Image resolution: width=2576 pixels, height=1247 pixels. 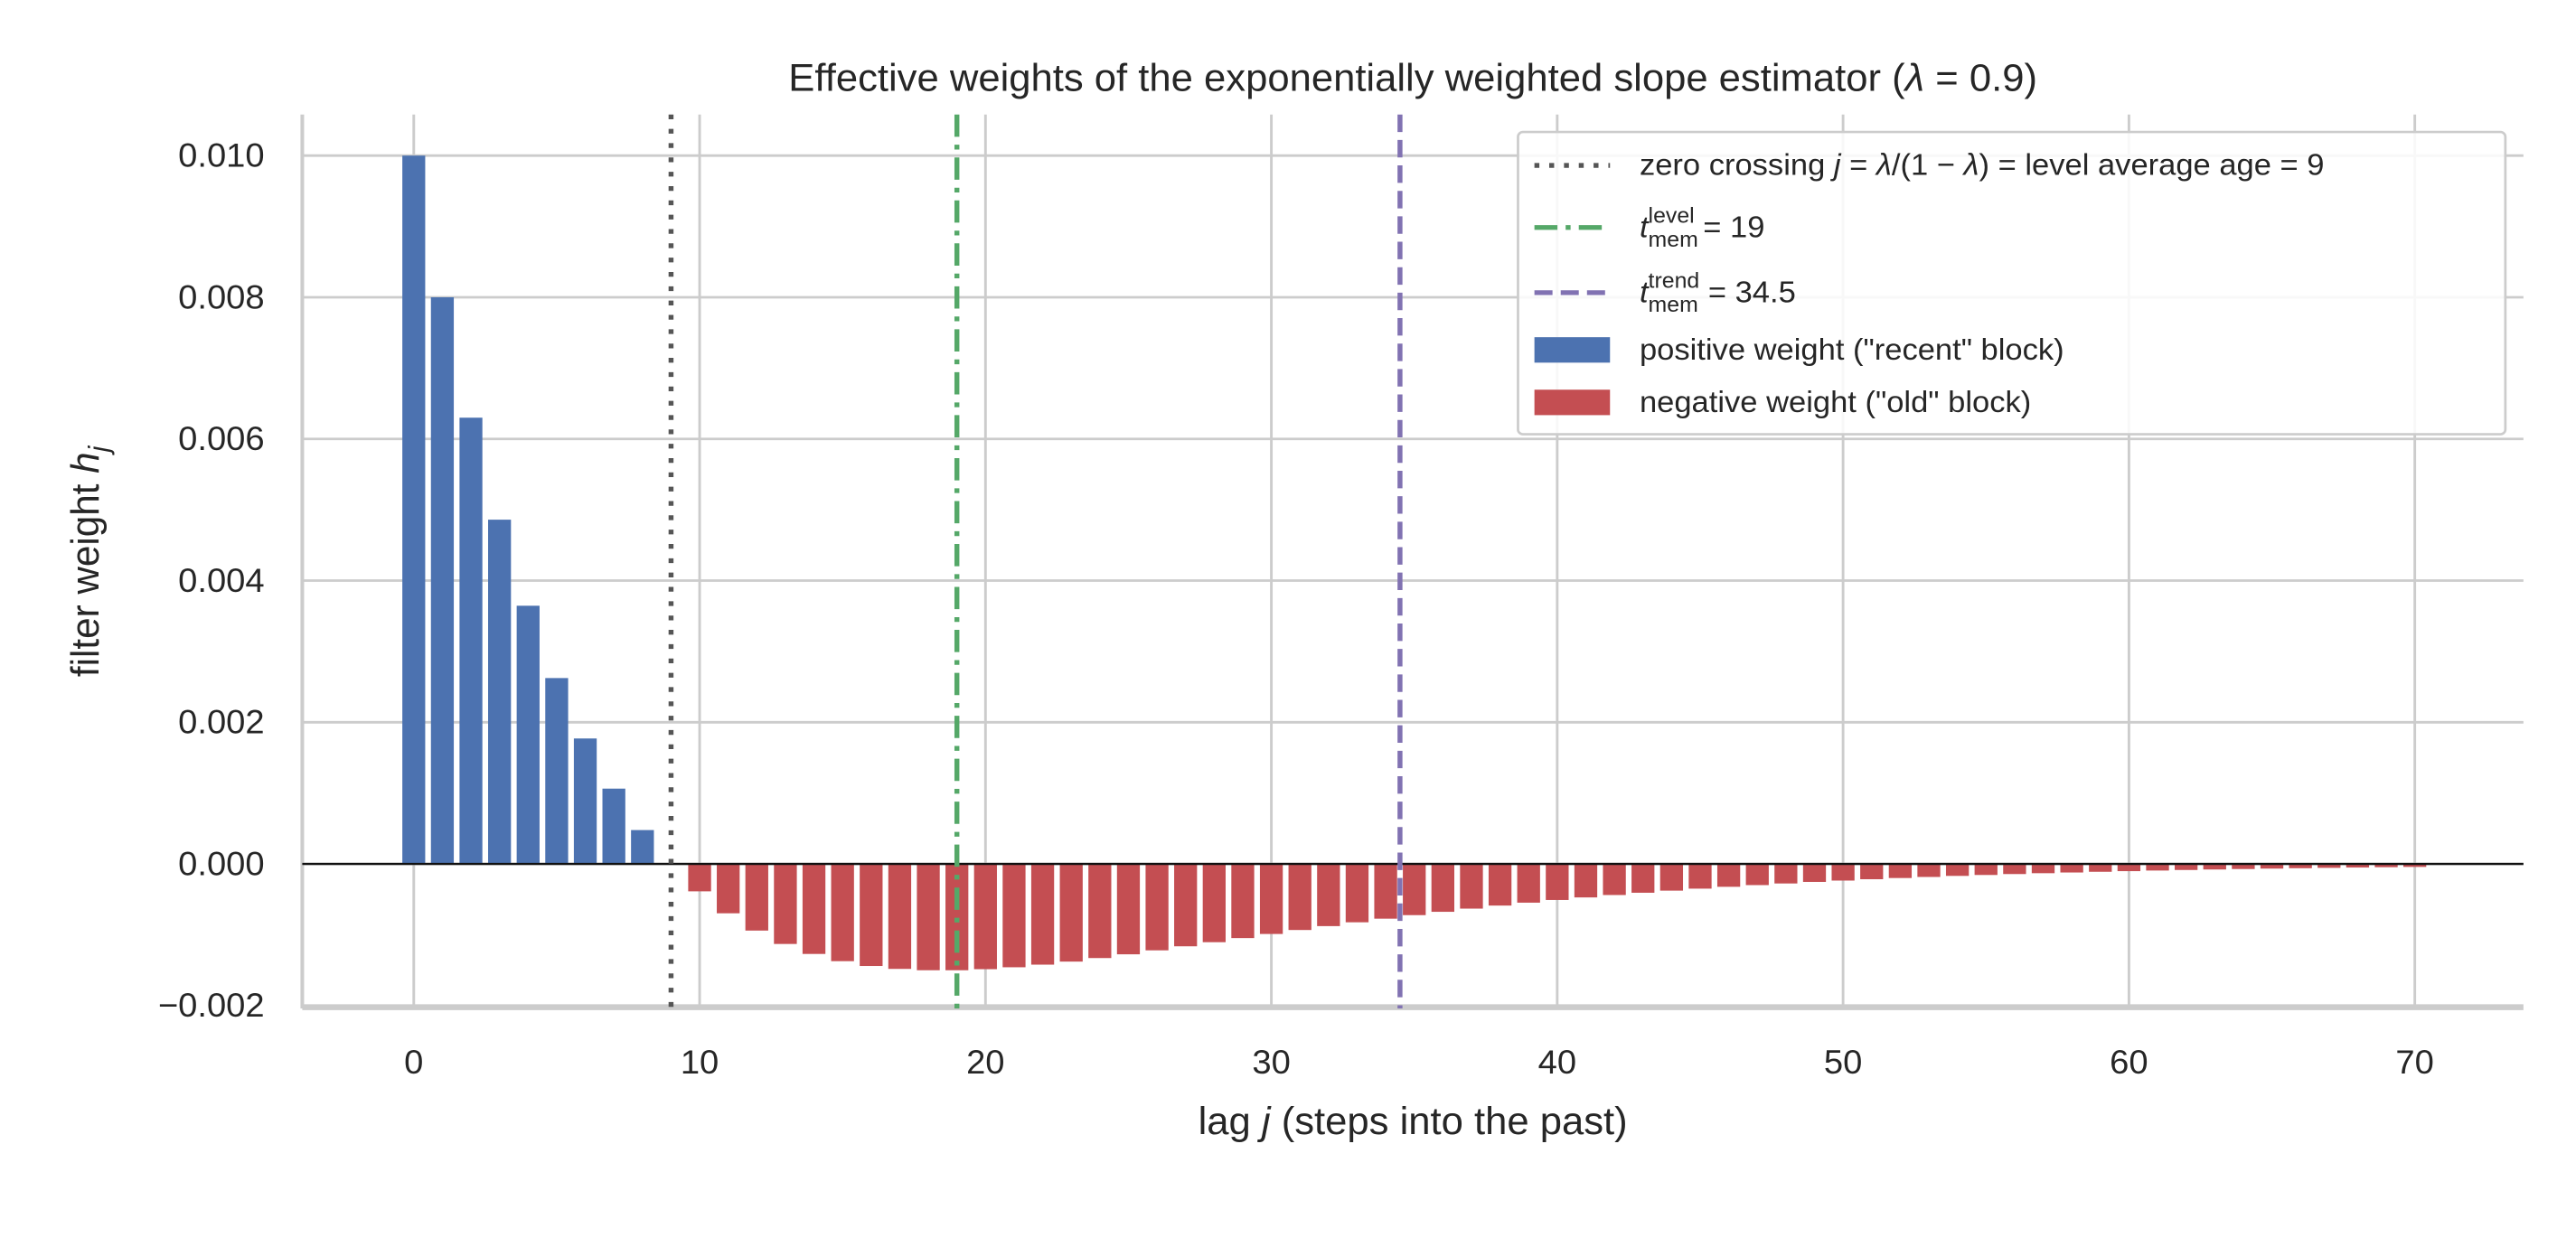 I want to click on y-tick-label: 0.006, so click(x=221, y=438).